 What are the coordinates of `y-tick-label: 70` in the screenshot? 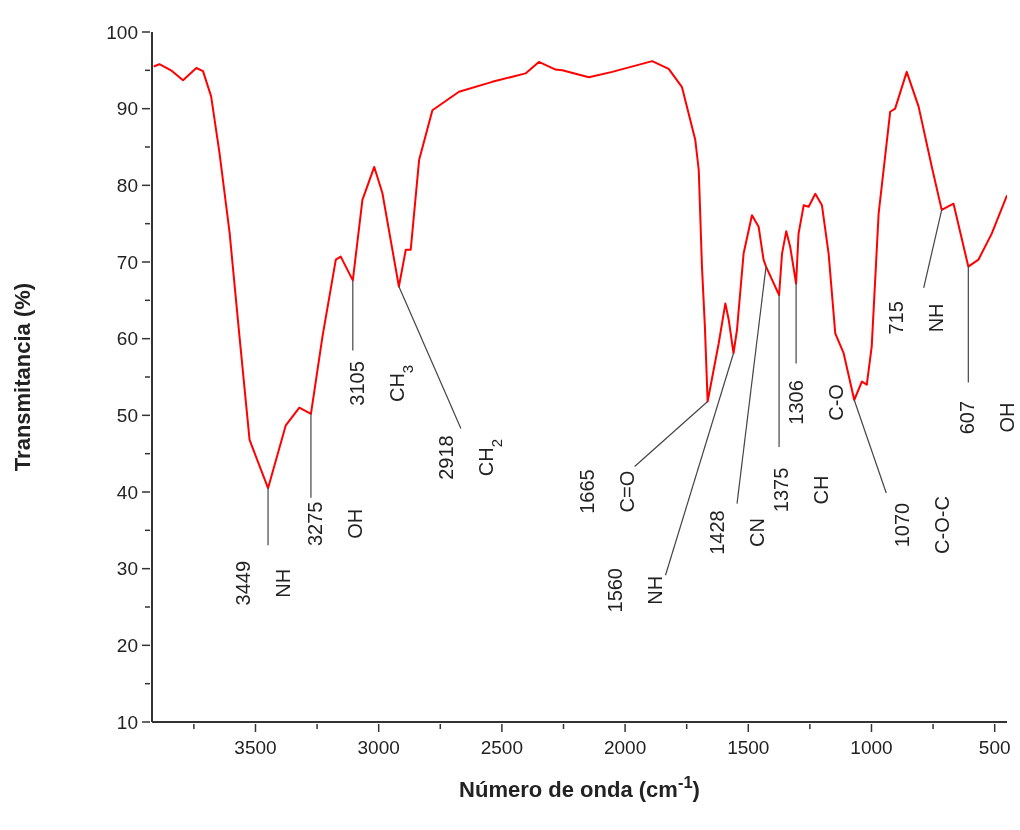 It's located at (127, 262).